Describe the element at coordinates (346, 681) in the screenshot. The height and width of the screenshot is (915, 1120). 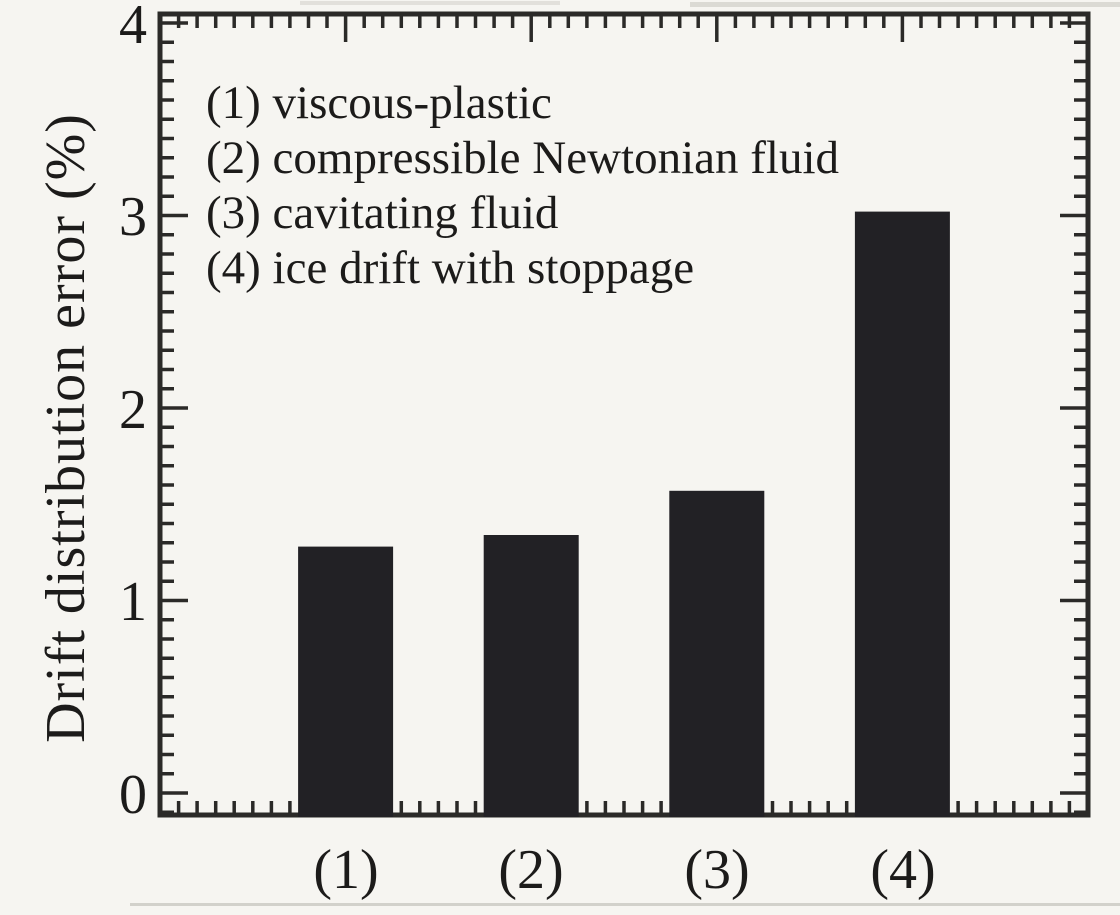
I see `bar-(1)` at that location.